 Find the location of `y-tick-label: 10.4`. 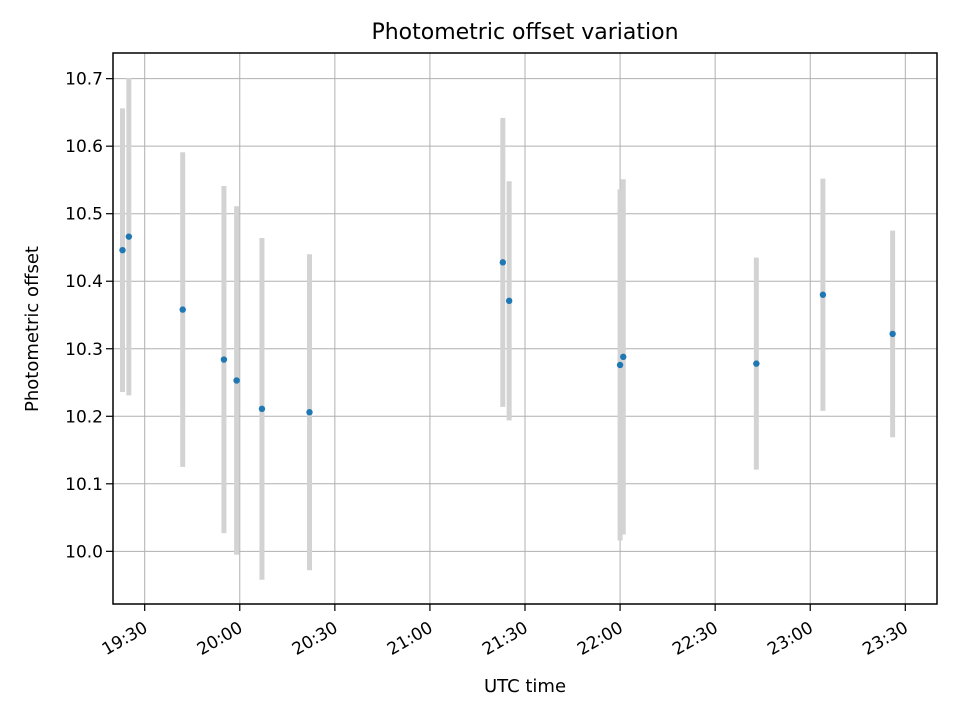

y-tick-label: 10.4 is located at coordinates (84, 282).